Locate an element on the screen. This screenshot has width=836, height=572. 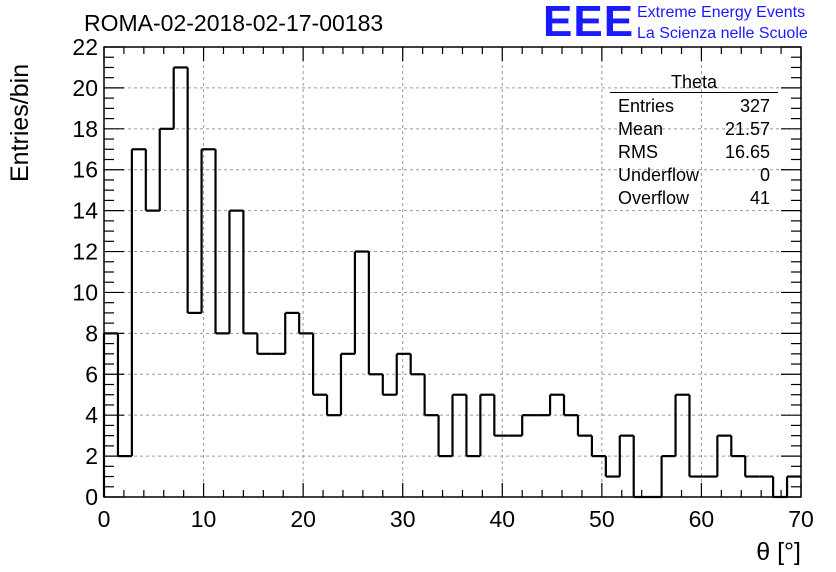
stats-row: Entries 327 is located at coordinates (694, 106).